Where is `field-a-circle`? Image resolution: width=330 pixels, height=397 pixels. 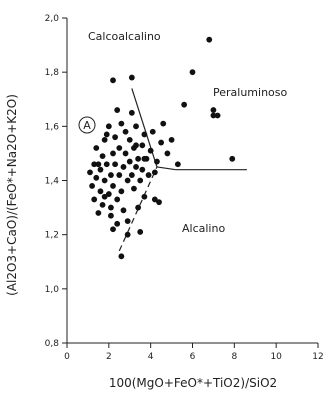 field-a-circle is located at coordinates (87, 125).